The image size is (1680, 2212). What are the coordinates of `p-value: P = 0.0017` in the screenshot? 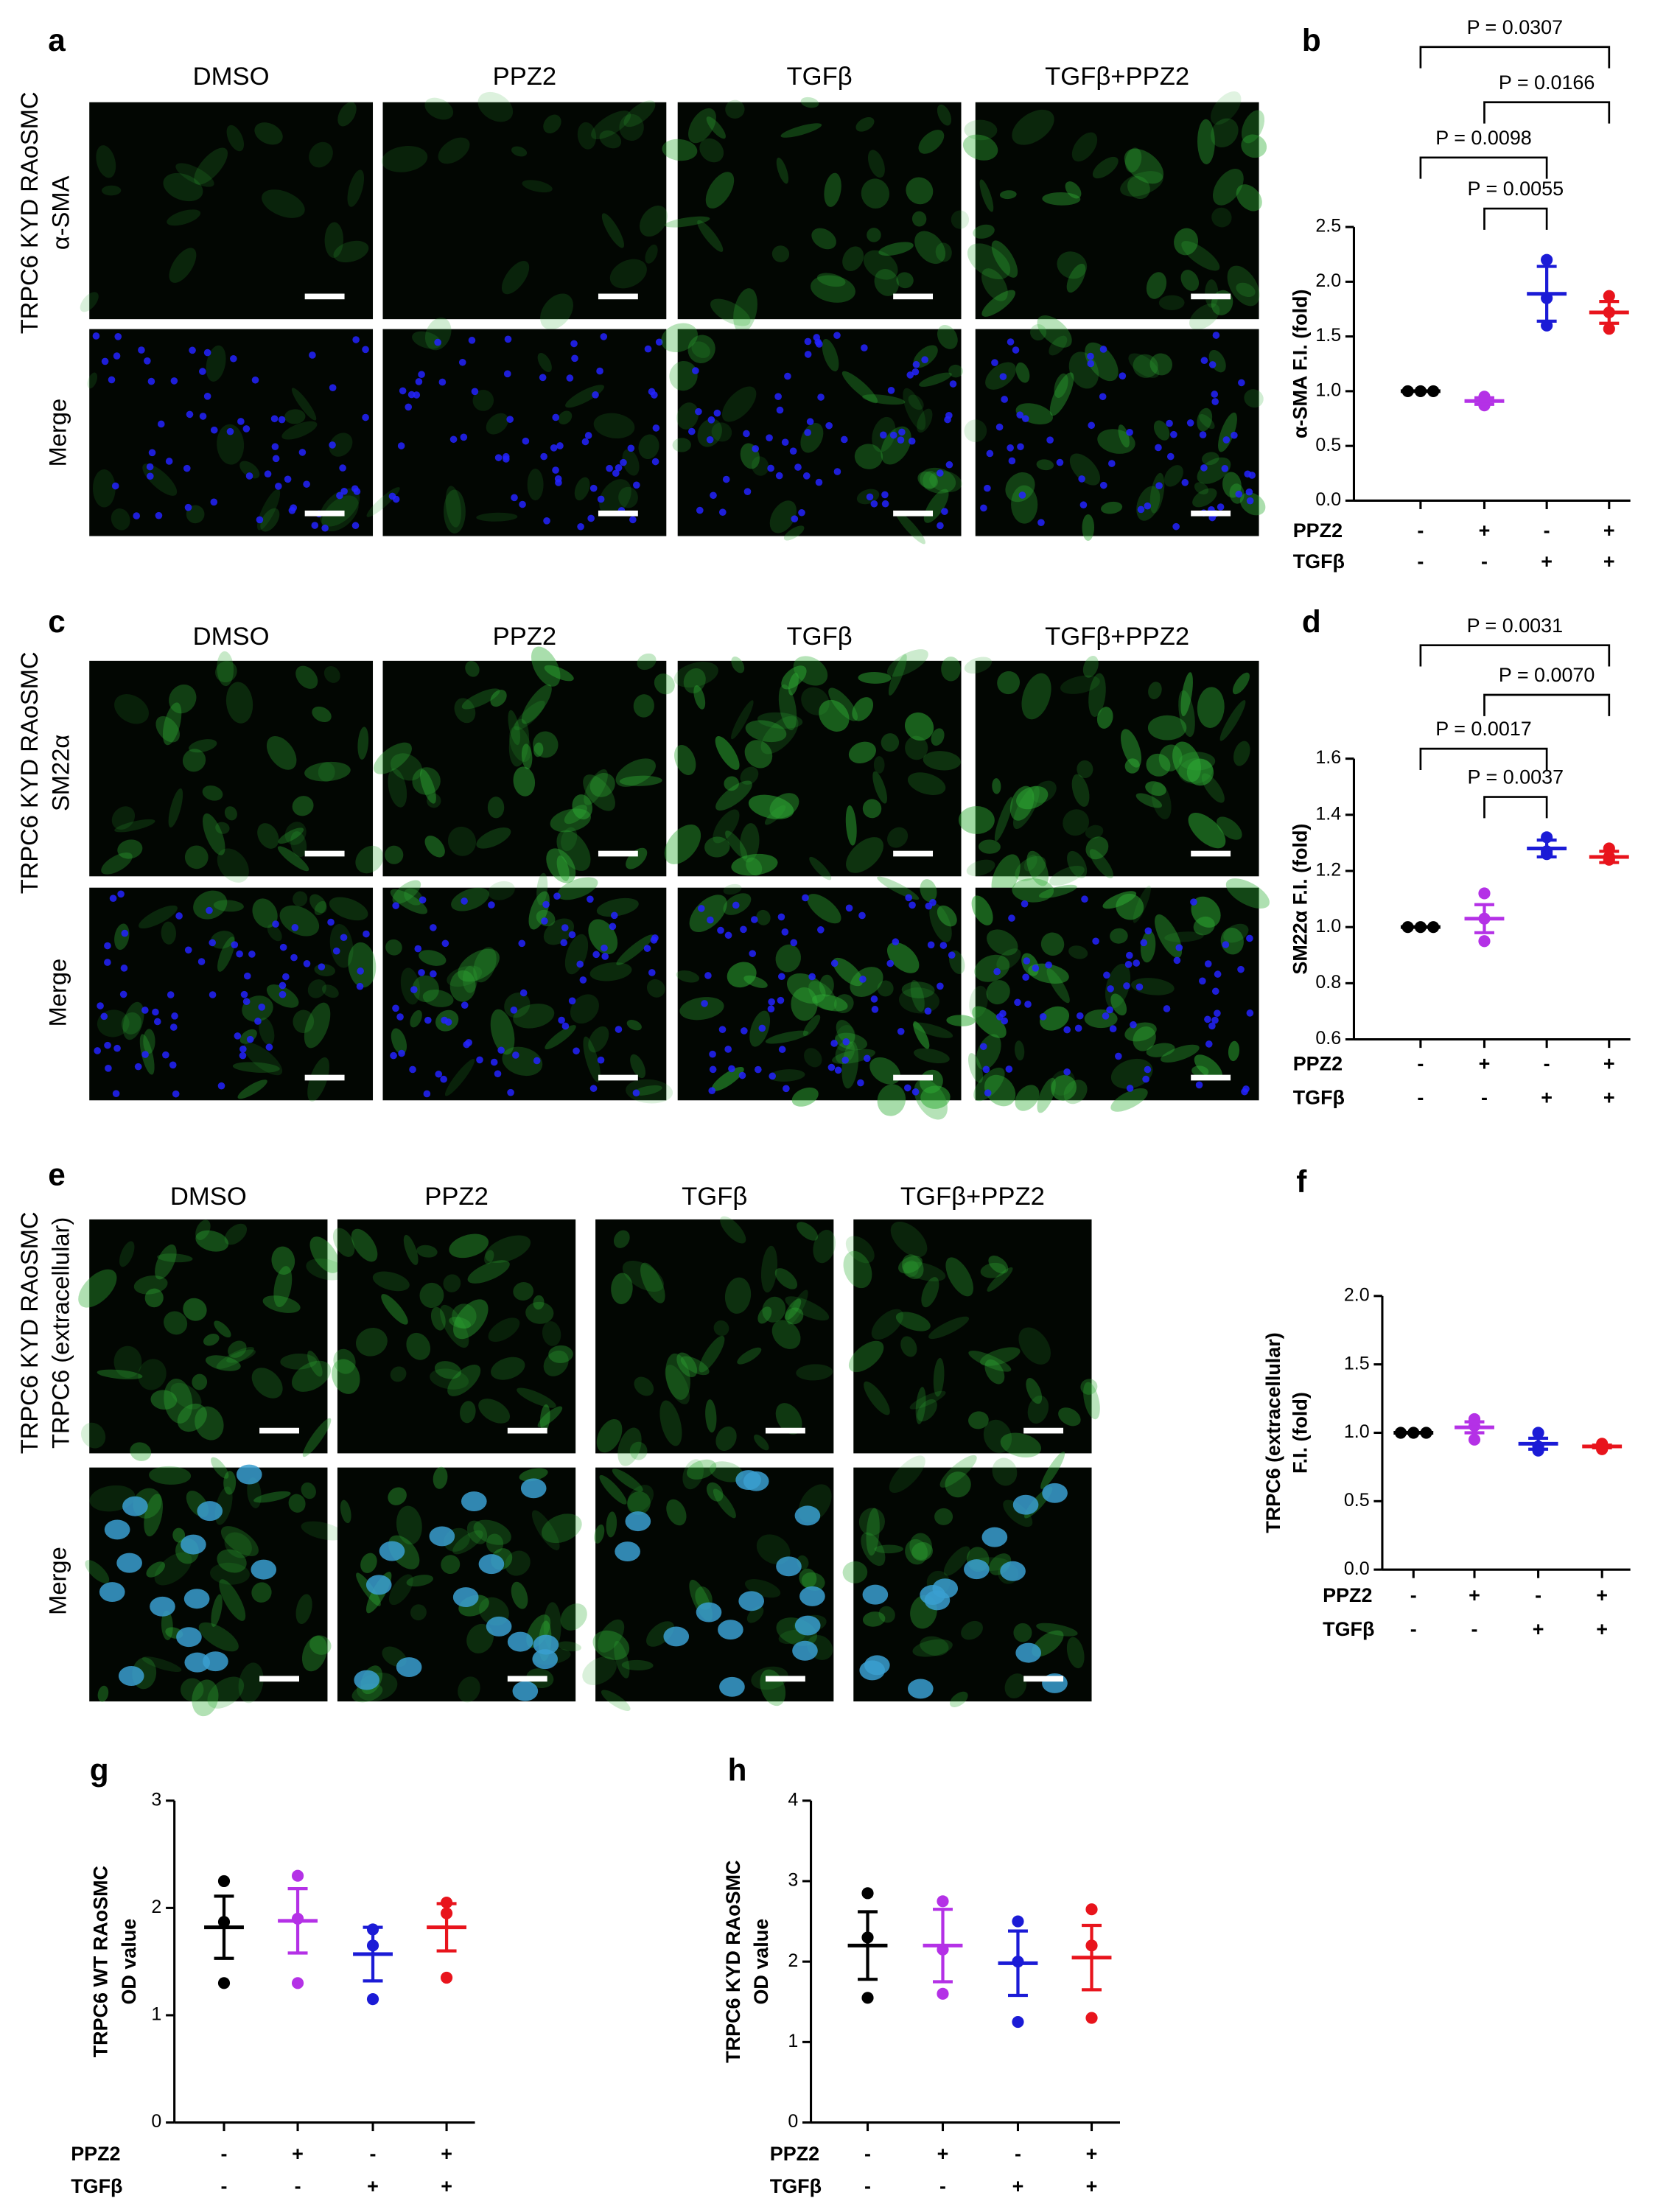 It's located at (1483, 729).